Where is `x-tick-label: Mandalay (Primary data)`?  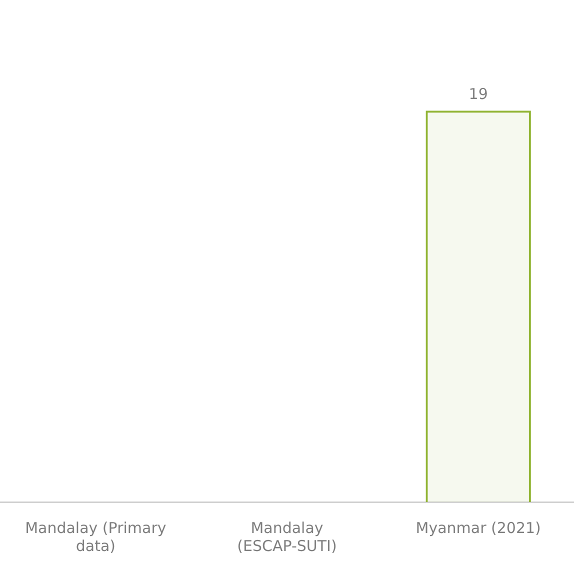 x-tick-label: Mandalay (Primary data) is located at coordinates (95, 536).